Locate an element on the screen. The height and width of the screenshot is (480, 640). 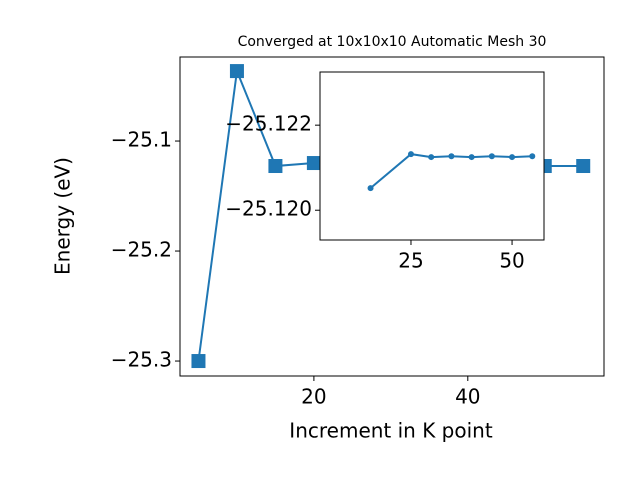
chart-title: Converged at 10x10x10 Automatic Mesh 30 is located at coordinates (392, 42).